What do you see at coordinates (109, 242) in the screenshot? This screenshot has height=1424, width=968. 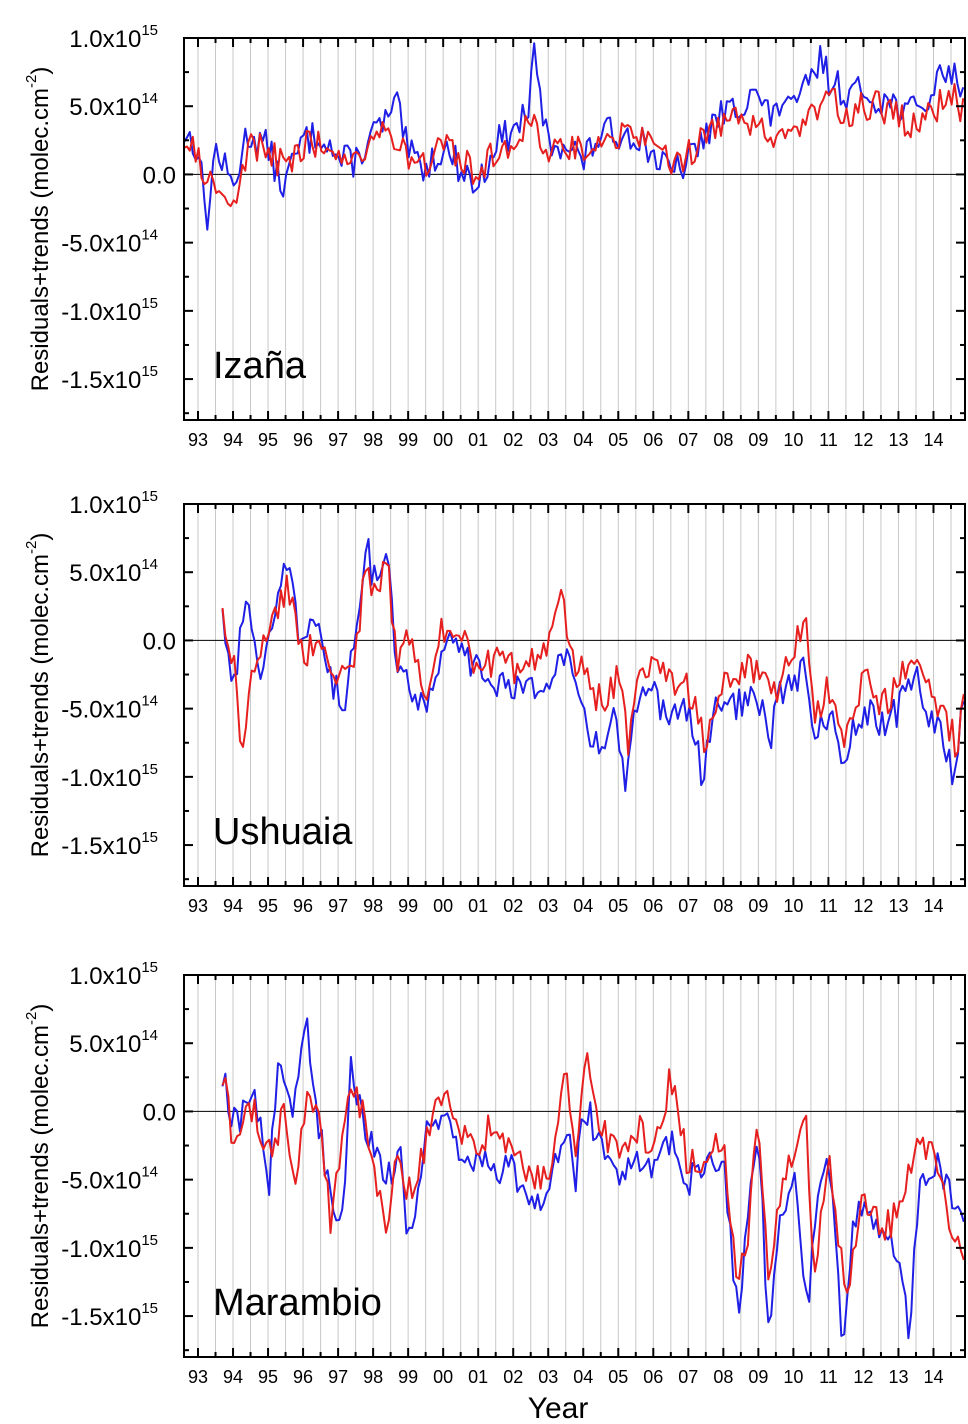 I see `y-tick-label: -5.0x10¹⁴` at bounding box center [109, 242].